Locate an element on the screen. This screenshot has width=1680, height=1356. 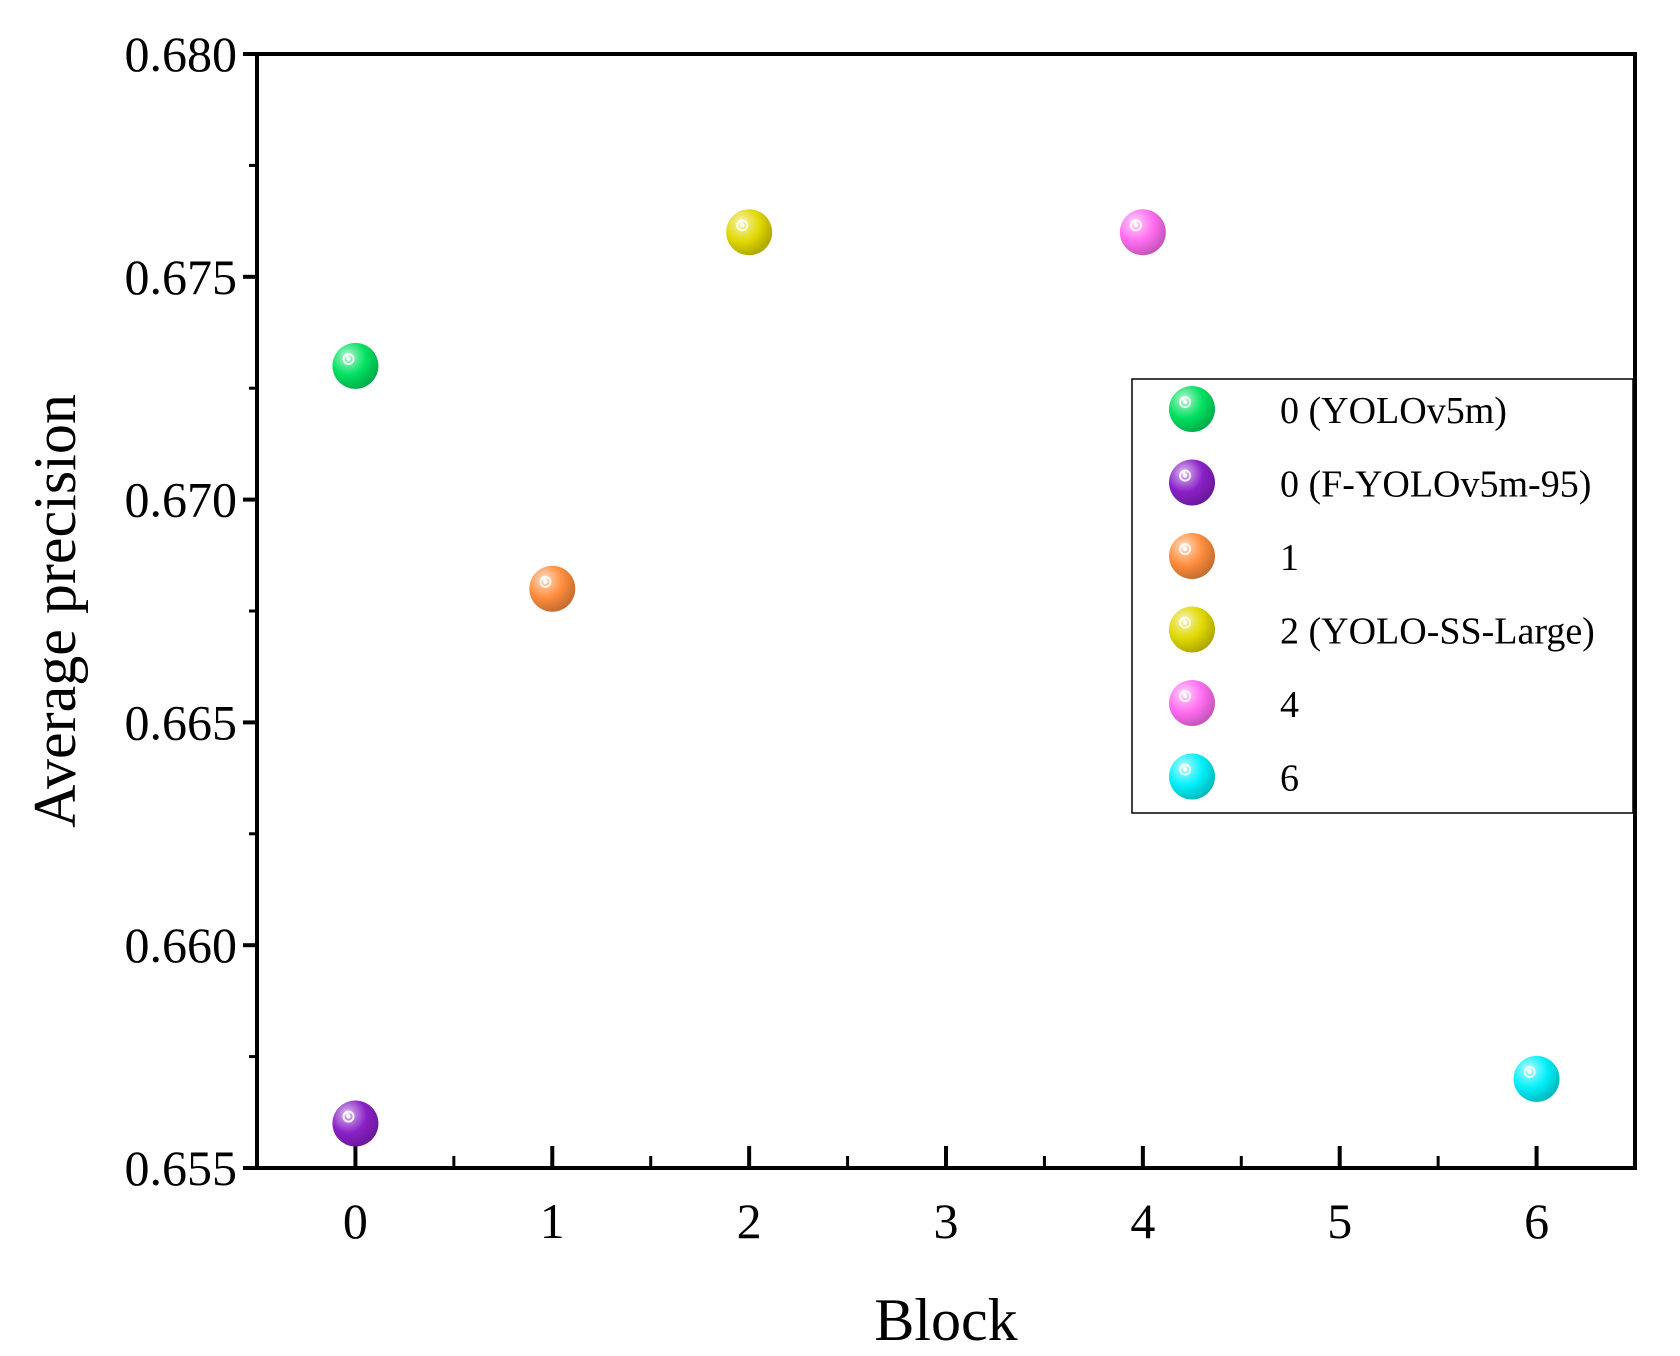
y-tick-label: 0.675 is located at coordinates (181, 277).